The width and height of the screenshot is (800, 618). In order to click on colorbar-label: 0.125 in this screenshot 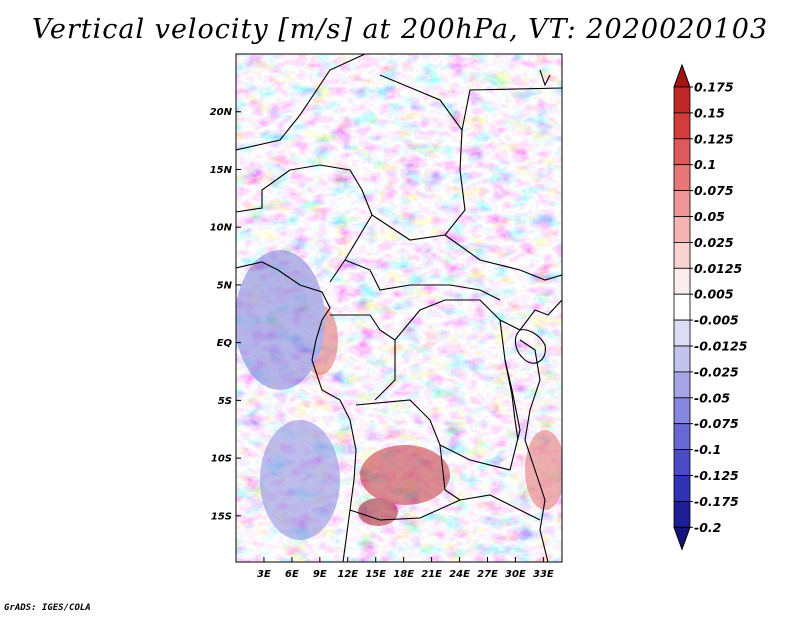, I will do `click(714, 138)`.